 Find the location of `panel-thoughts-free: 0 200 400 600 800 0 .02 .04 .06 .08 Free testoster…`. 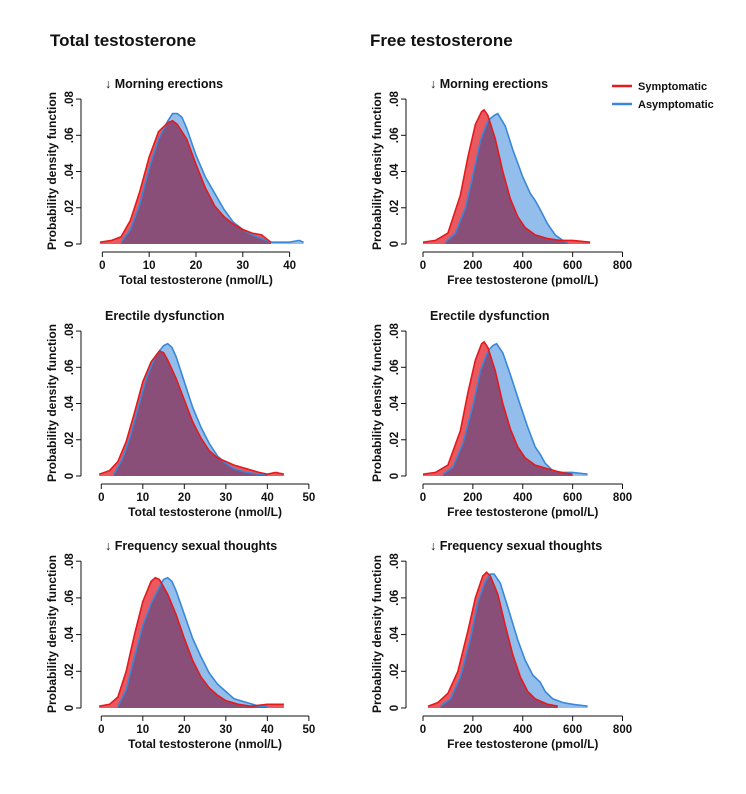

panel-thoughts-free: 0 200 400 600 800 0 .02 .04 .06 .08 Free testoster… is located at coordinates (501, 645).